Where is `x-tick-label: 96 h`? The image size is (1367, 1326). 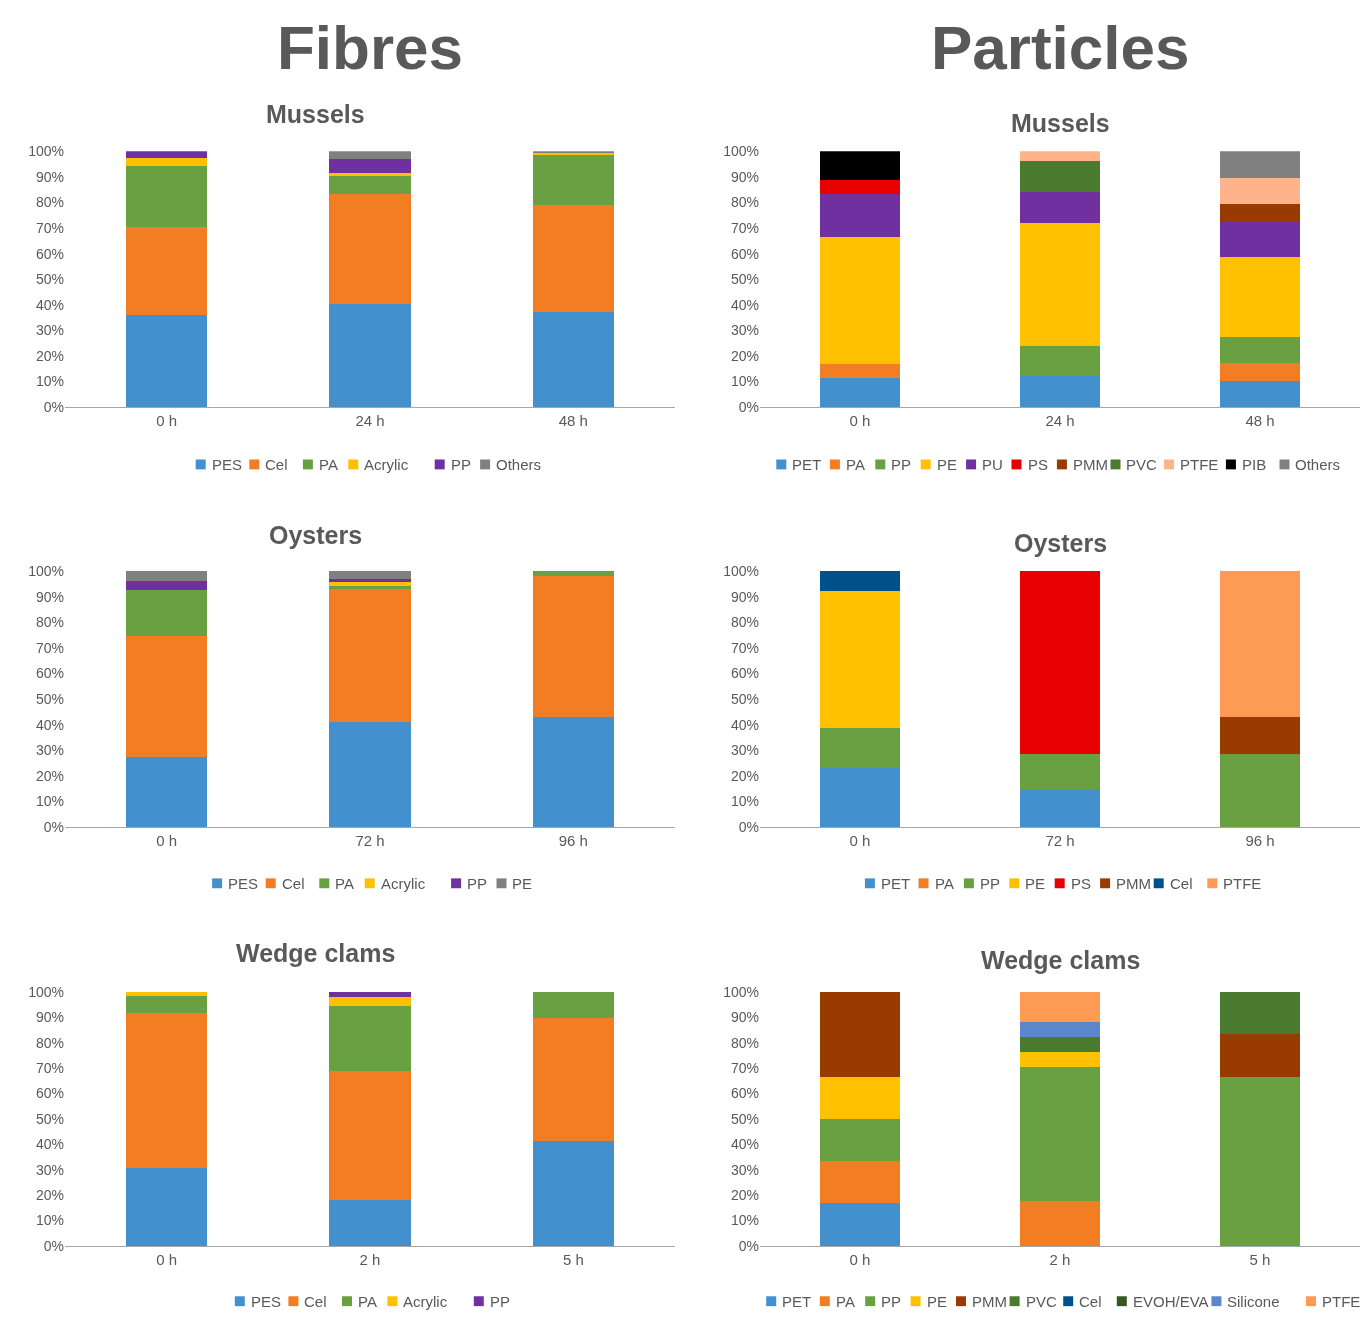
x-tick-label: 96 h is located at coordinates (1260, 840).